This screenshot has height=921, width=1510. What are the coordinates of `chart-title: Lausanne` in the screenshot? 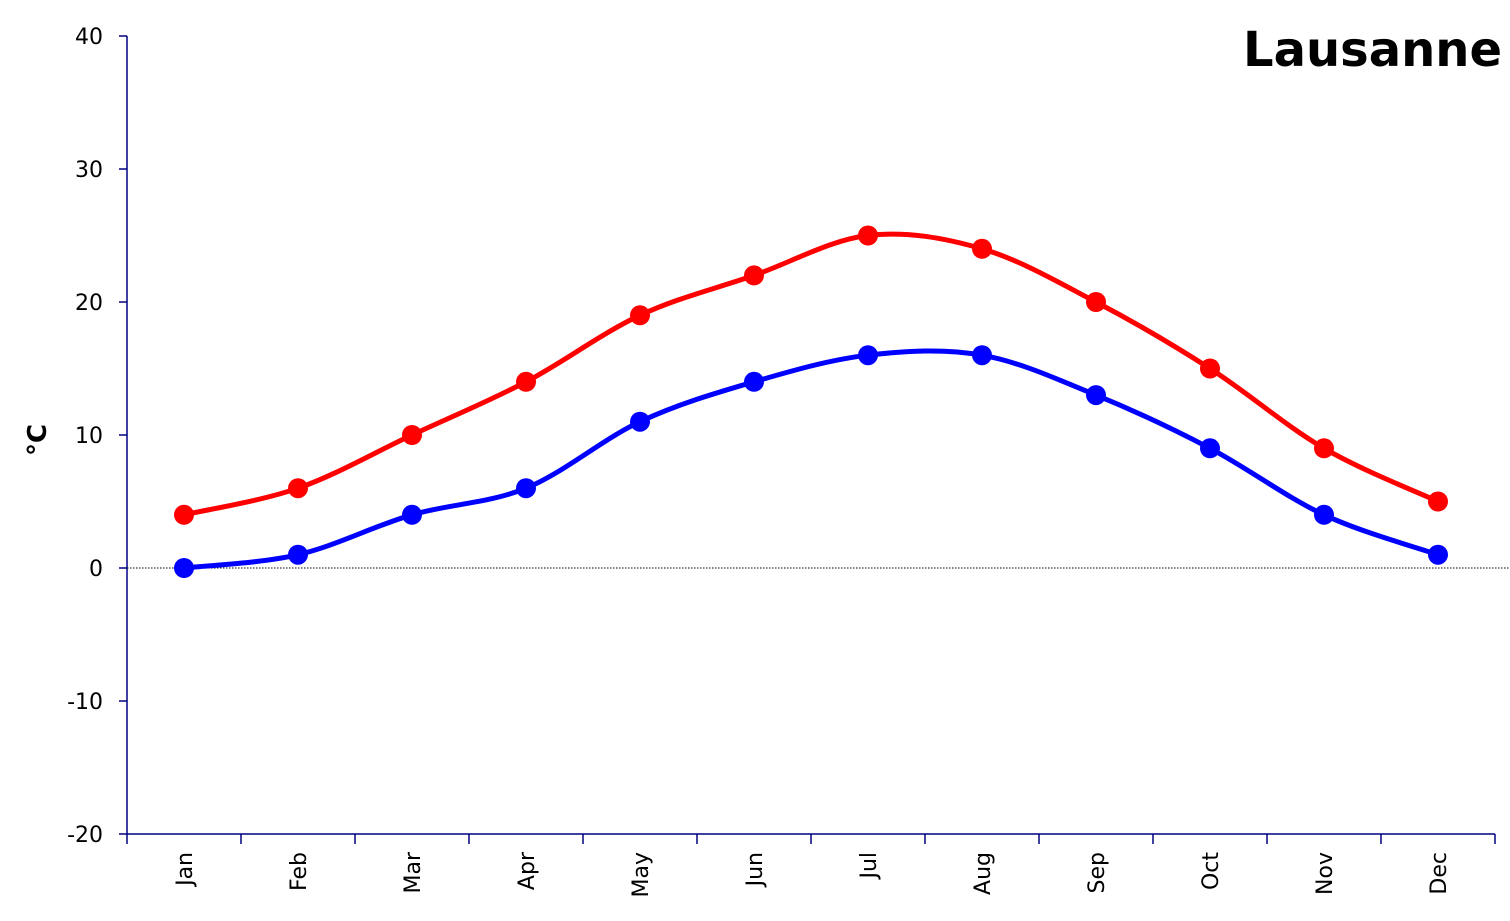 It's located at (1372, 50).